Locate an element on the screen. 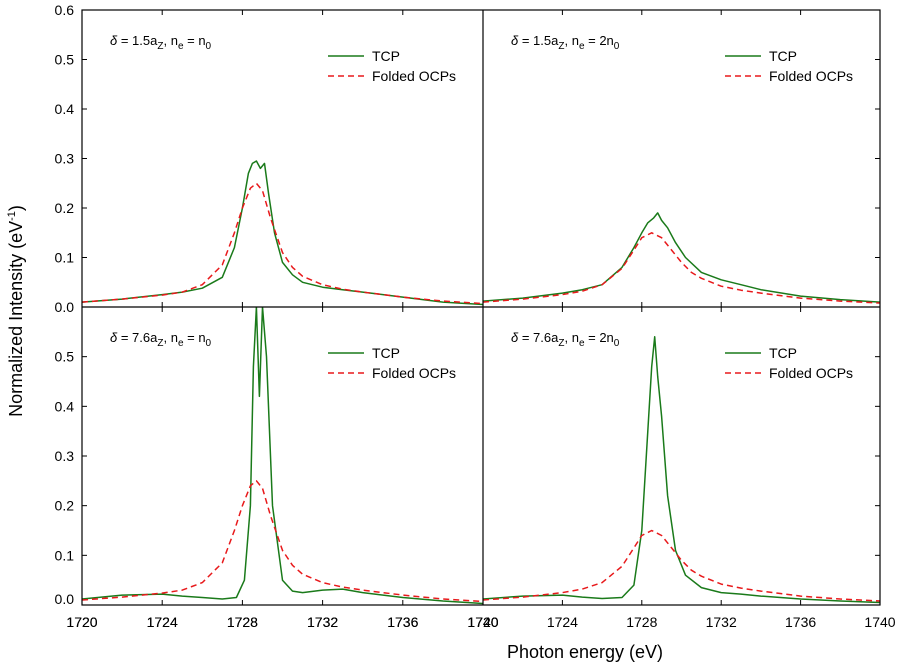 This screenshot has width=899, height=666. y-axis-title-superscript: -1 is located at coordinates (12, 216).